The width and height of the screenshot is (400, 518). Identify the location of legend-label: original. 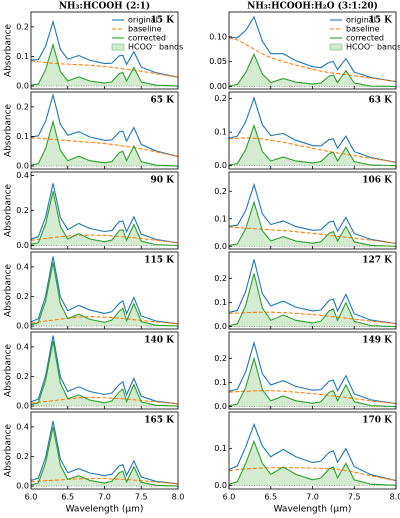
(143, 20).